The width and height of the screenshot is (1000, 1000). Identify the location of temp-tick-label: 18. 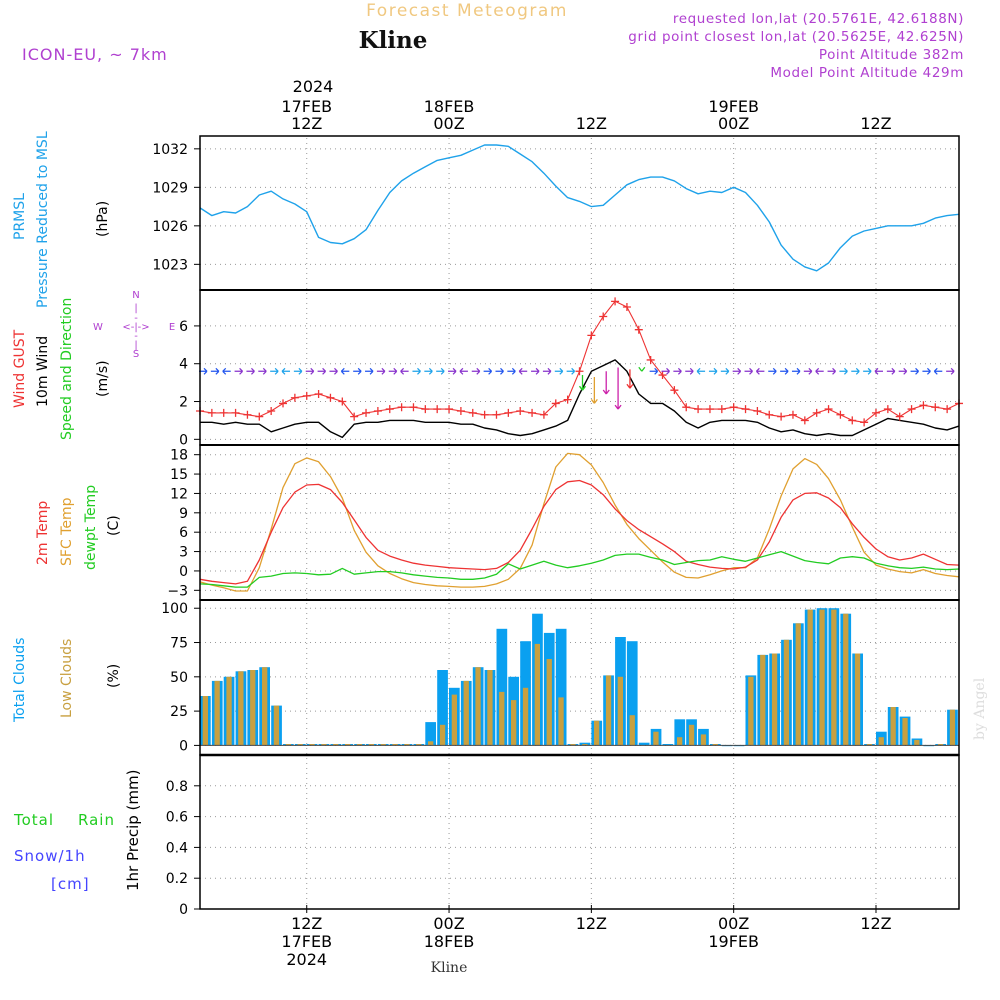
(179, 456).